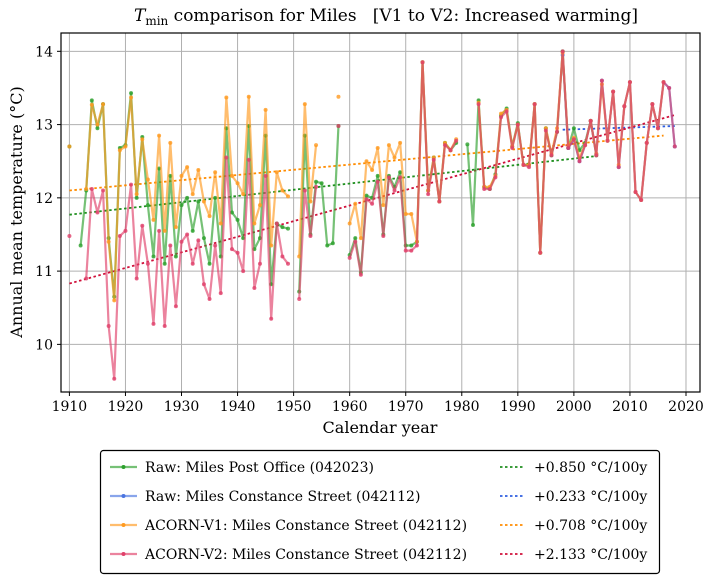 This screenshot has height=584, width=714. I want to click on legend-trend-label: +2.133 °C/100y, so click(590, 555).